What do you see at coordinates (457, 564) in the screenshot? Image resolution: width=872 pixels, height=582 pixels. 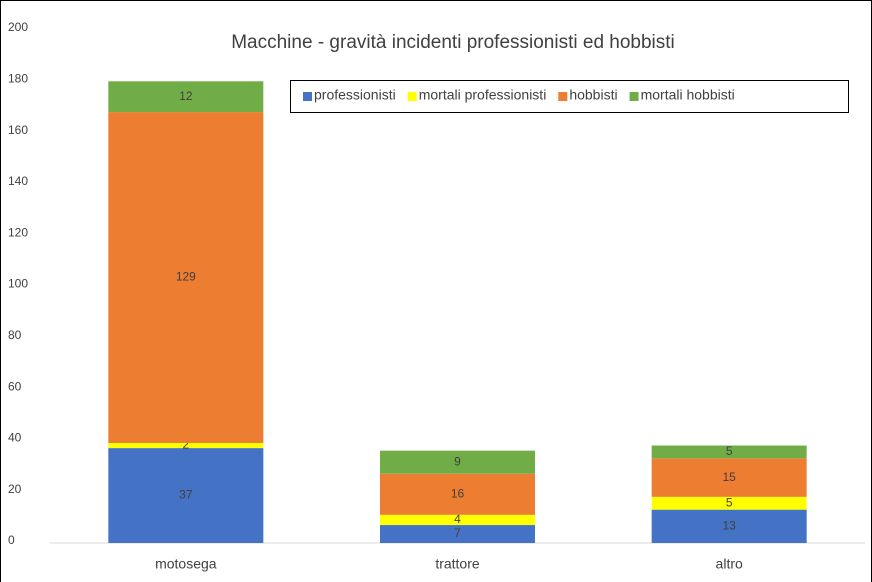 I see `x-tick-label: trattore` at bounding box center [457, 564].